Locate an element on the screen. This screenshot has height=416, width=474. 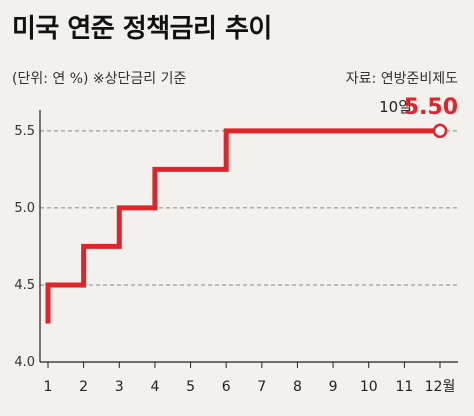
y-tick-label: 5.5 is located at coordinates (24, 131).